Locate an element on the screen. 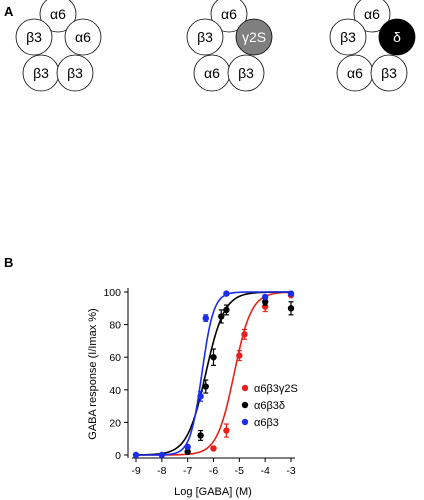  rosette-3: α6 β3 δ α6 β3 is located at coordinates (372, 46).